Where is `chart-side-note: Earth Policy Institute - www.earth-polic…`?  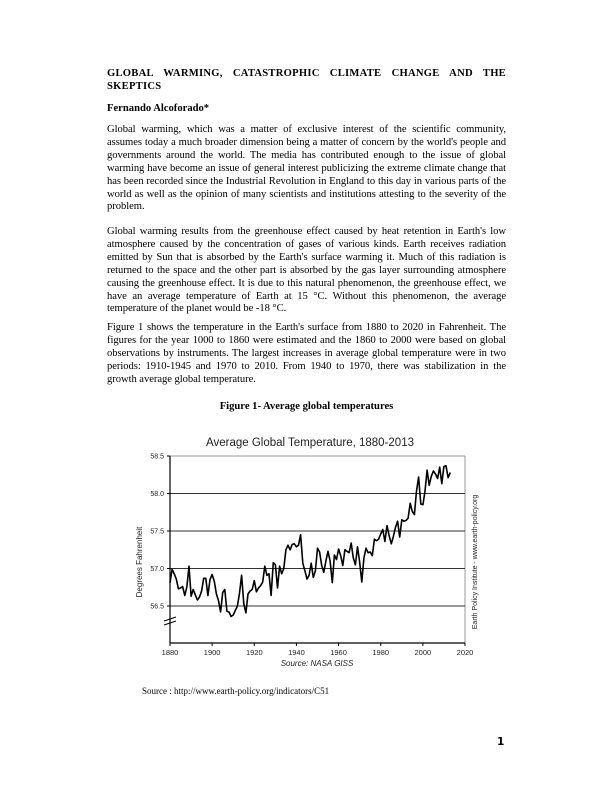
chart-side-note: Earth Policy Institute - www.earth-polic… is located at coordinates (475, 562).